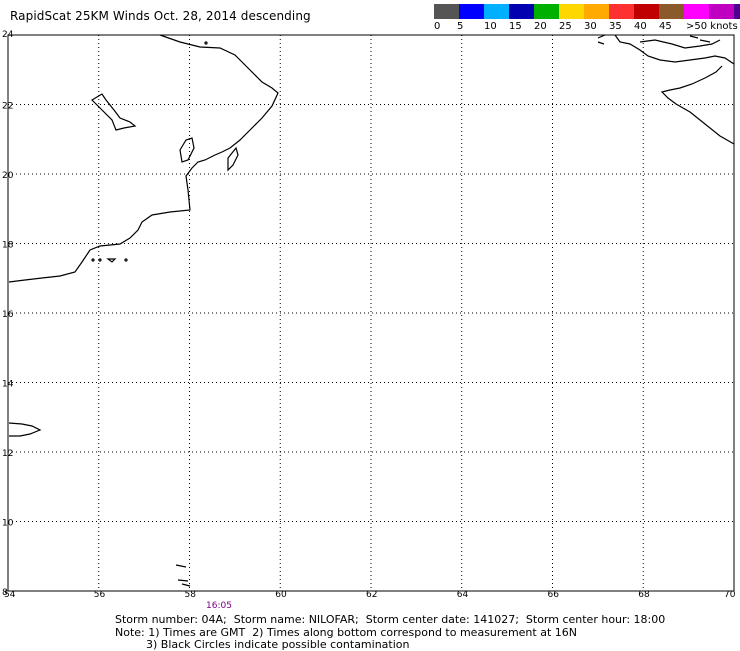 Image resolution: width=740 pixels, height=651 pixels. Describe the element at coordinates (590, 26) in the screenshot. I see `legend-label: 30` at that location.